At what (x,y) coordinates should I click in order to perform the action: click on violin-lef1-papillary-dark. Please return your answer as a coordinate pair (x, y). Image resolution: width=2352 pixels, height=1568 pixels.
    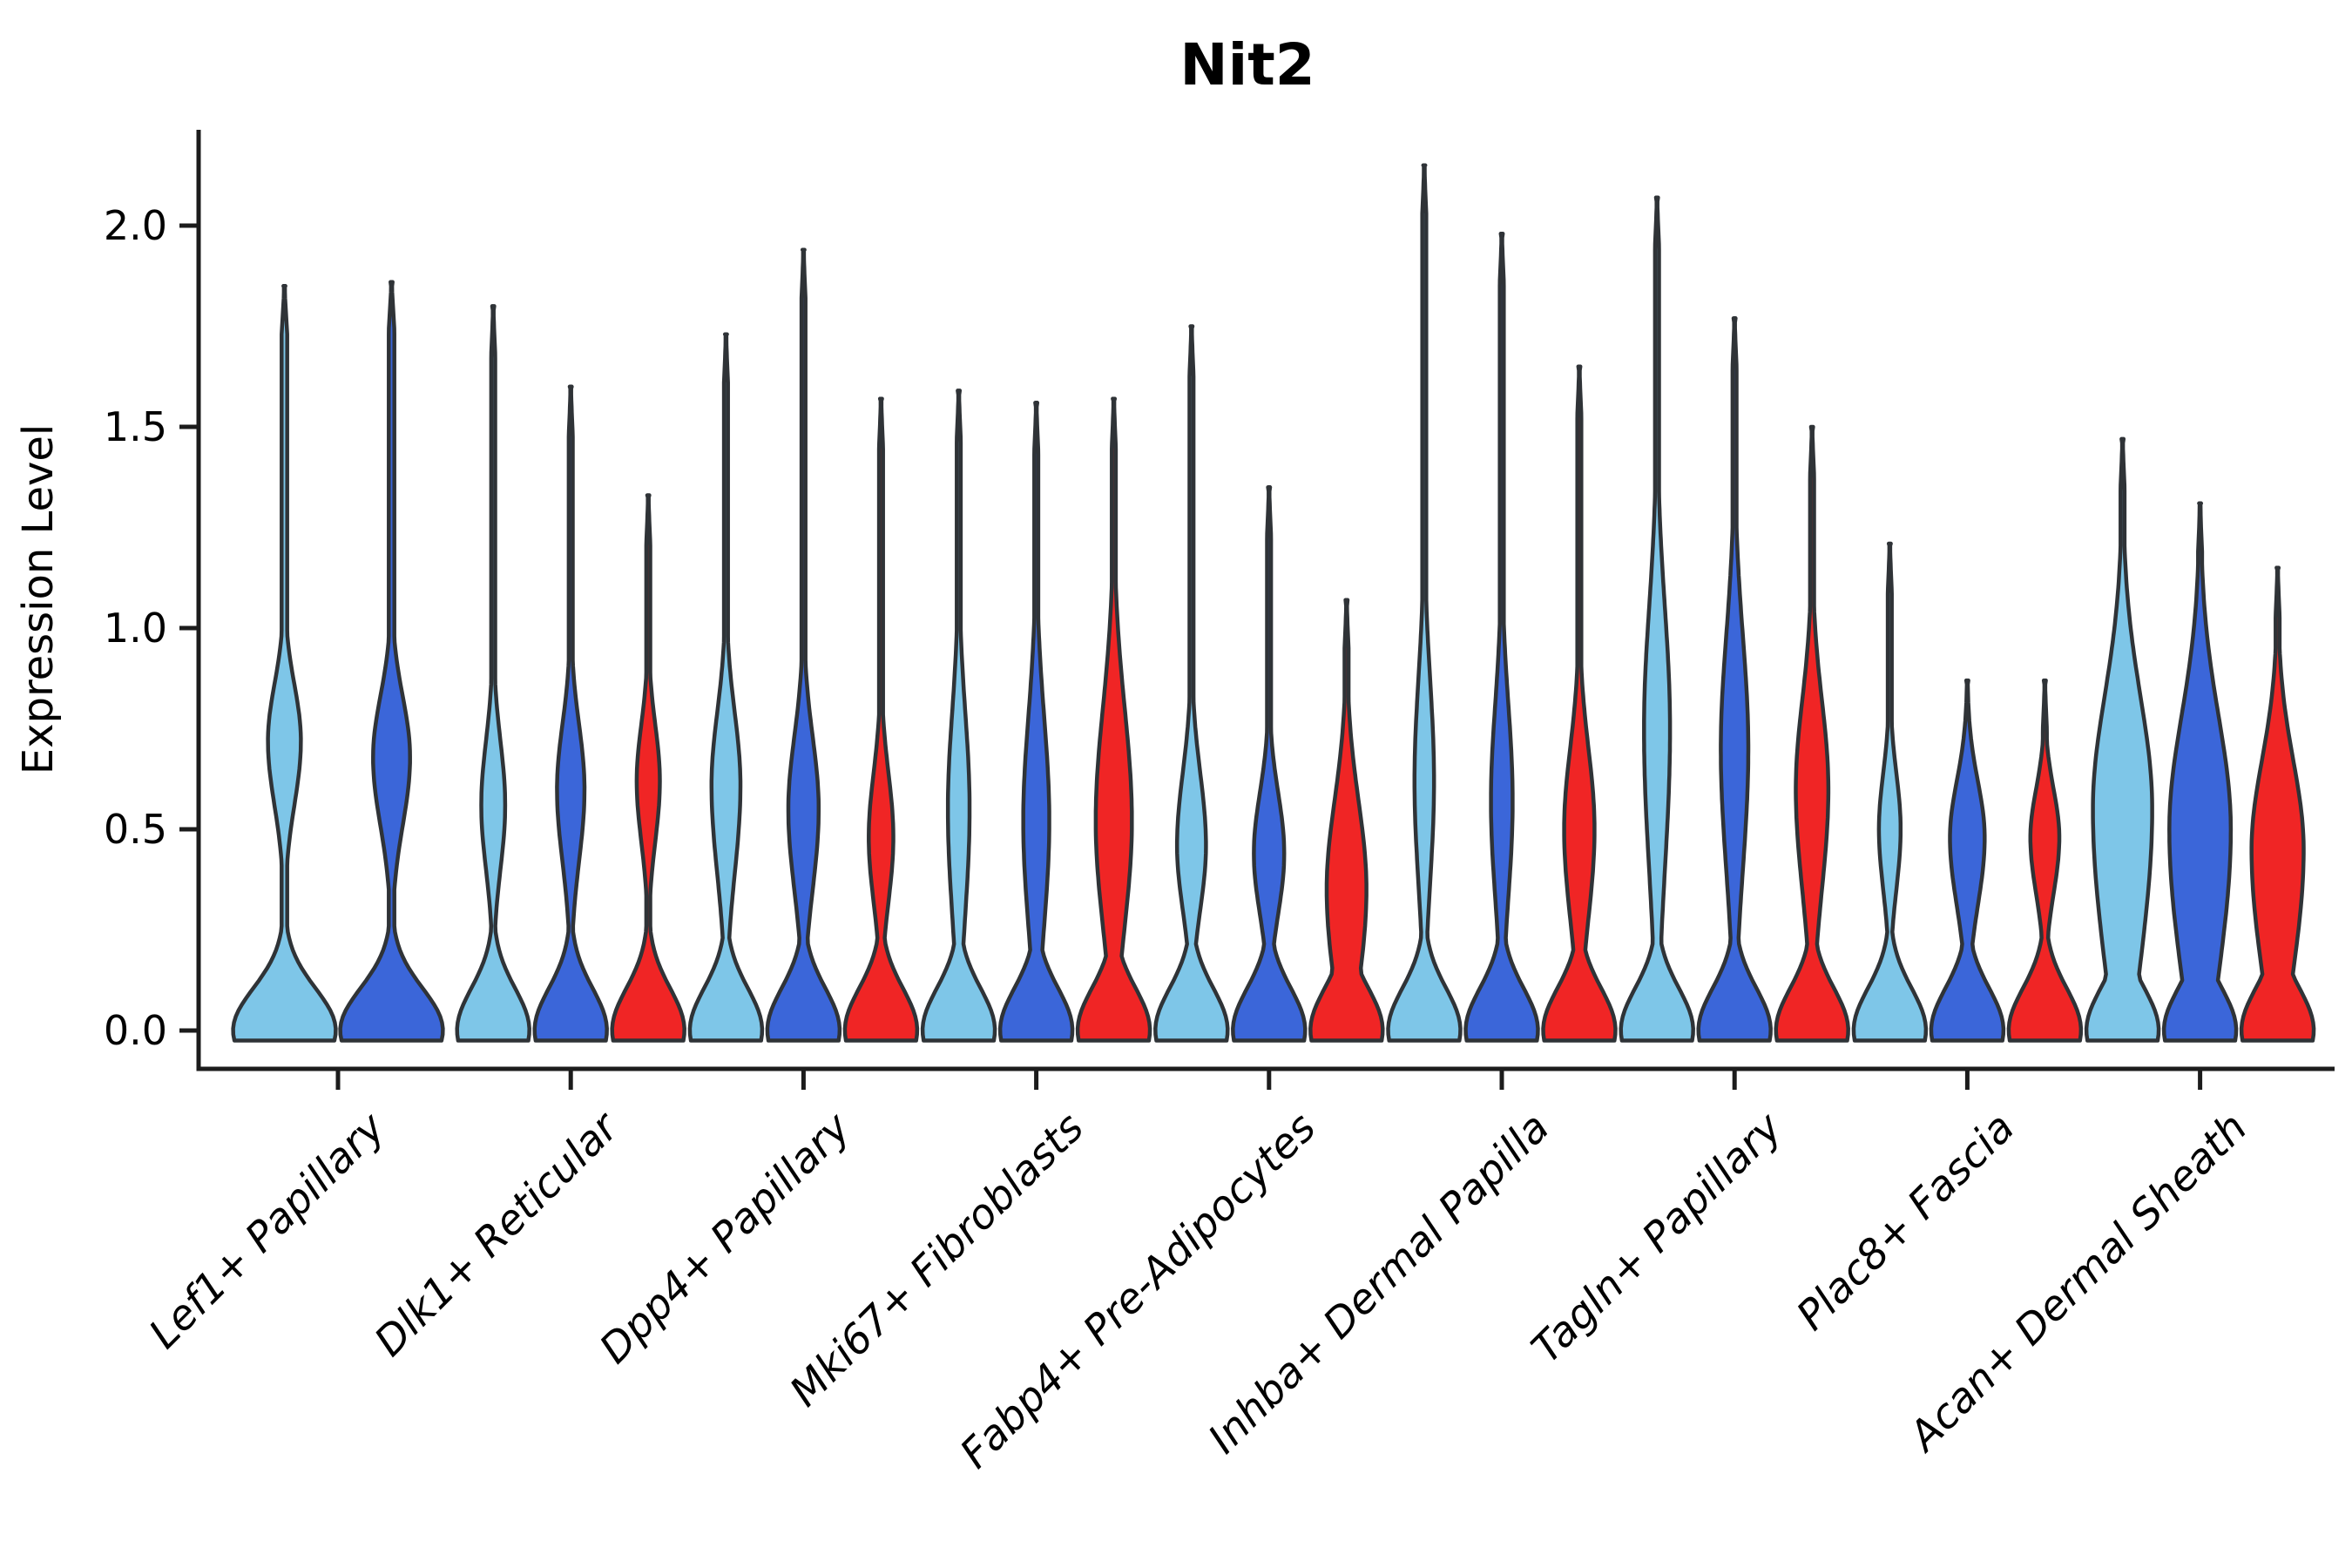
    Looking at the image, I should click on (391, 662).